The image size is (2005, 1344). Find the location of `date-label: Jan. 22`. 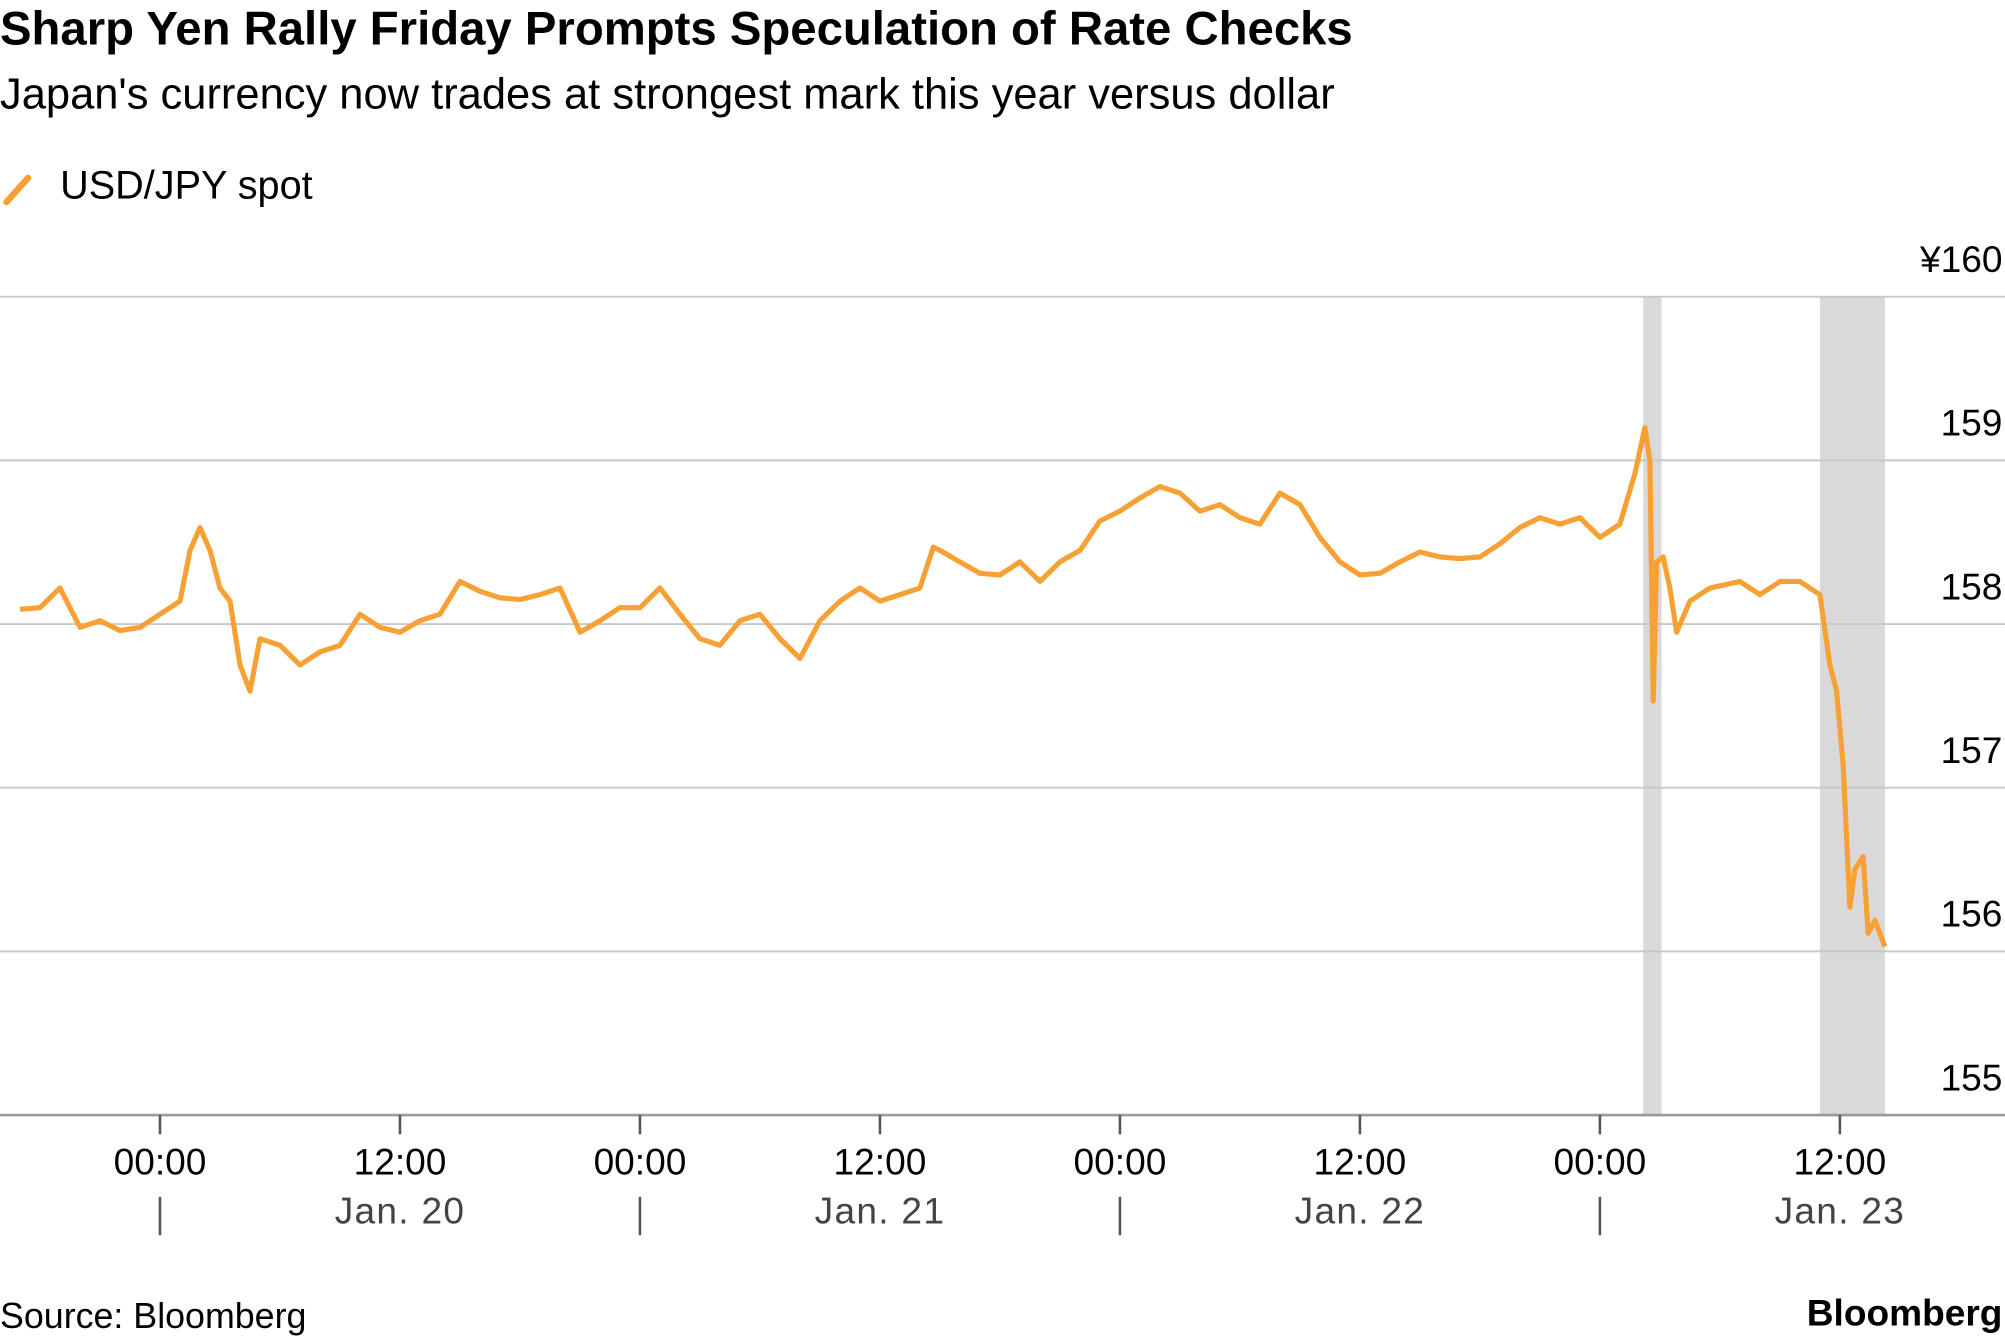

date-label: Jan. 22 is located at coordinates (1360, 1210).